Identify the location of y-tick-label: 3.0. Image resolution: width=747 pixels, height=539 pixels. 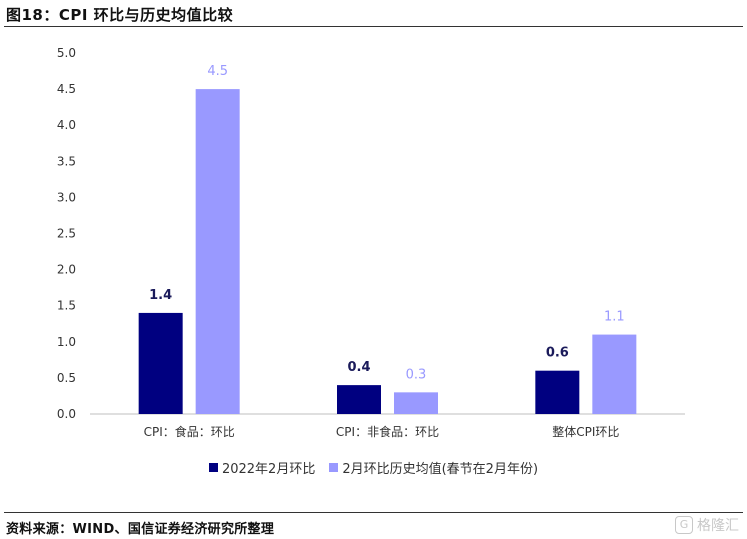
(66, 197).